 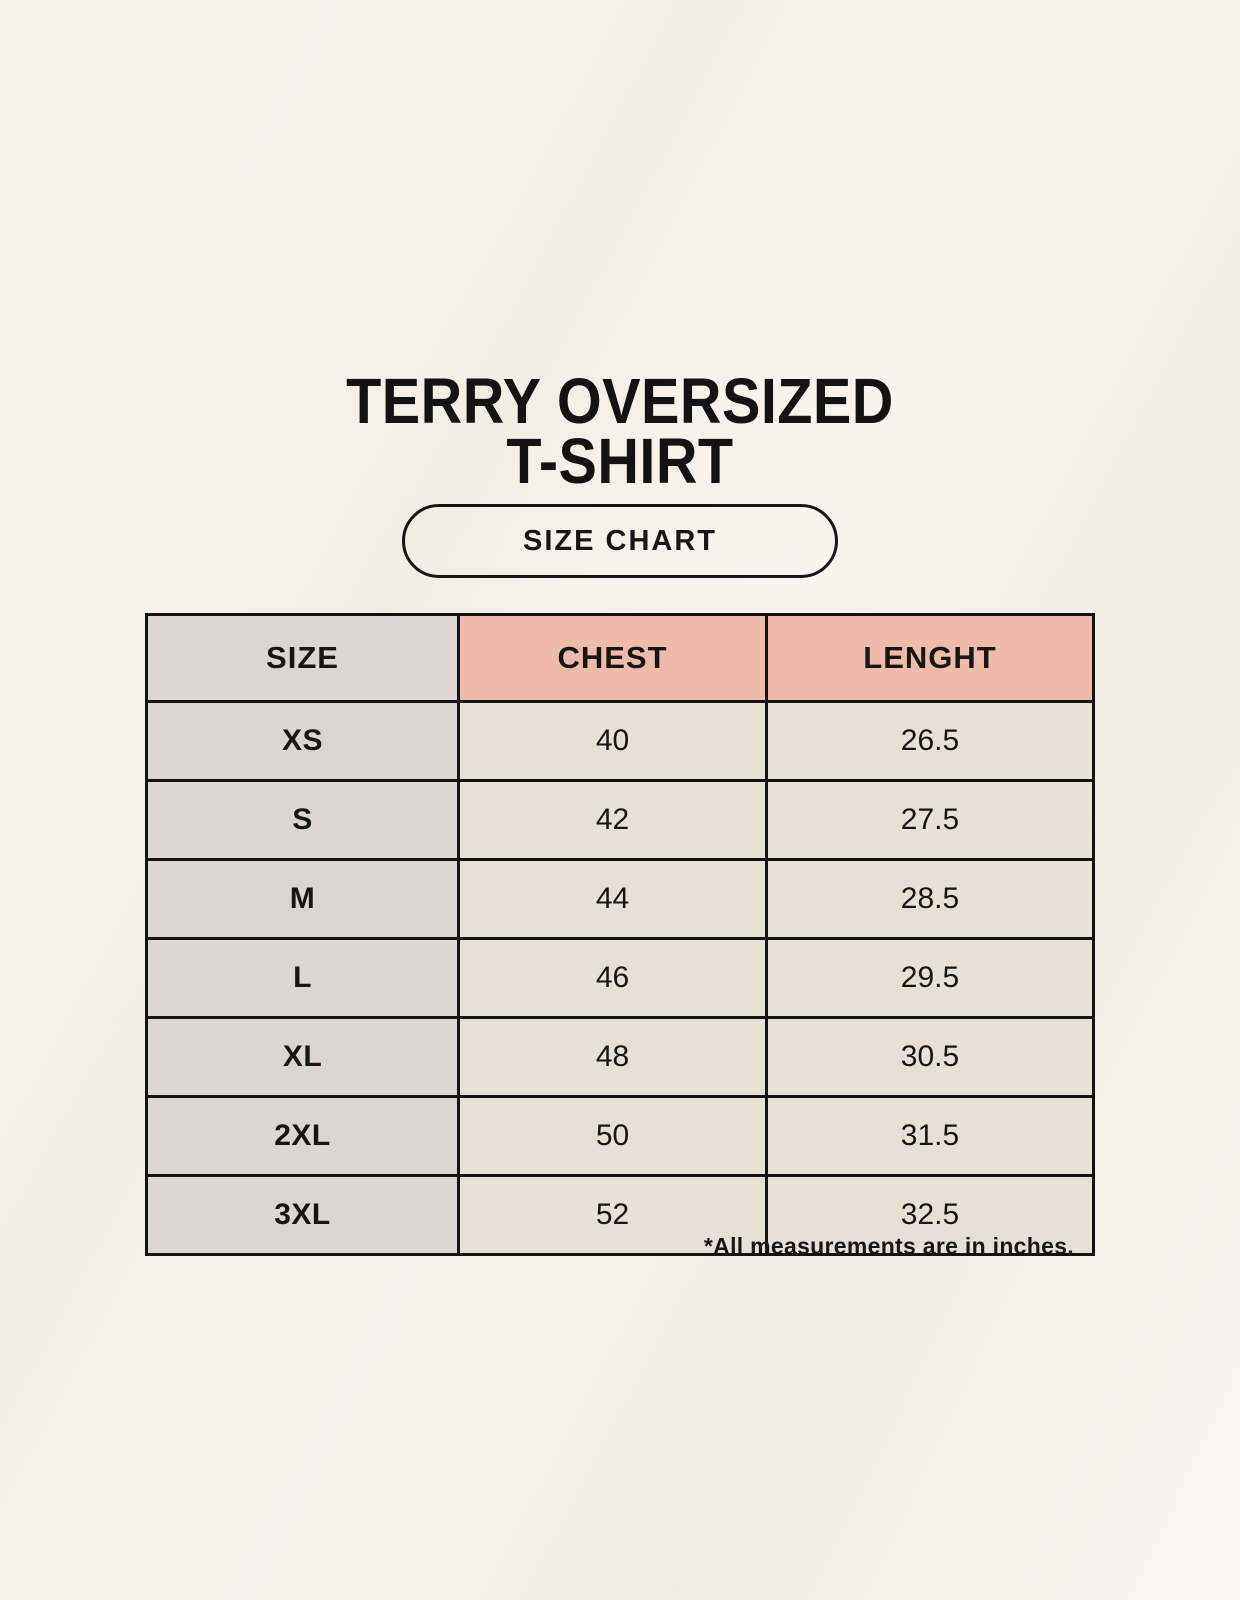 I want to click on page-title-line1: TERRY OVERSIZED, so click(x=620, y=400).